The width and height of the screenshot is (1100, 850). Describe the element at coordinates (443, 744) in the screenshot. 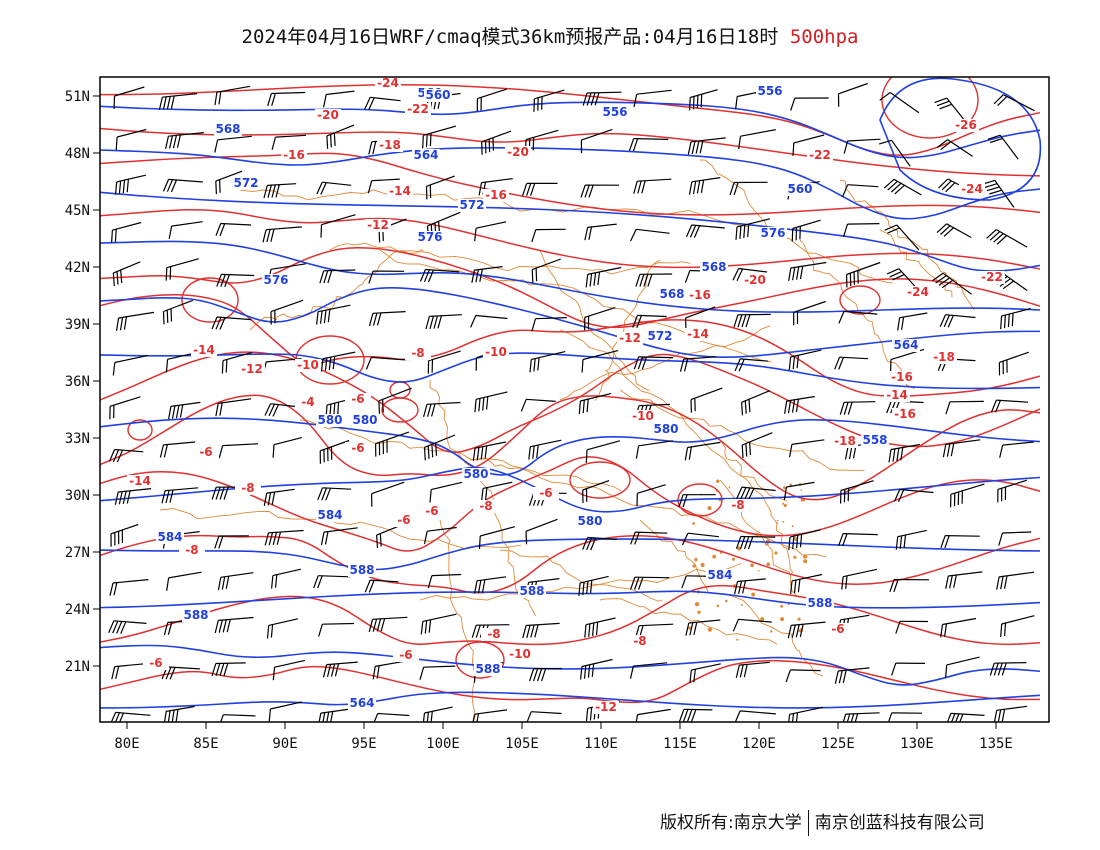

I see `lon-label: 100E` at that location.